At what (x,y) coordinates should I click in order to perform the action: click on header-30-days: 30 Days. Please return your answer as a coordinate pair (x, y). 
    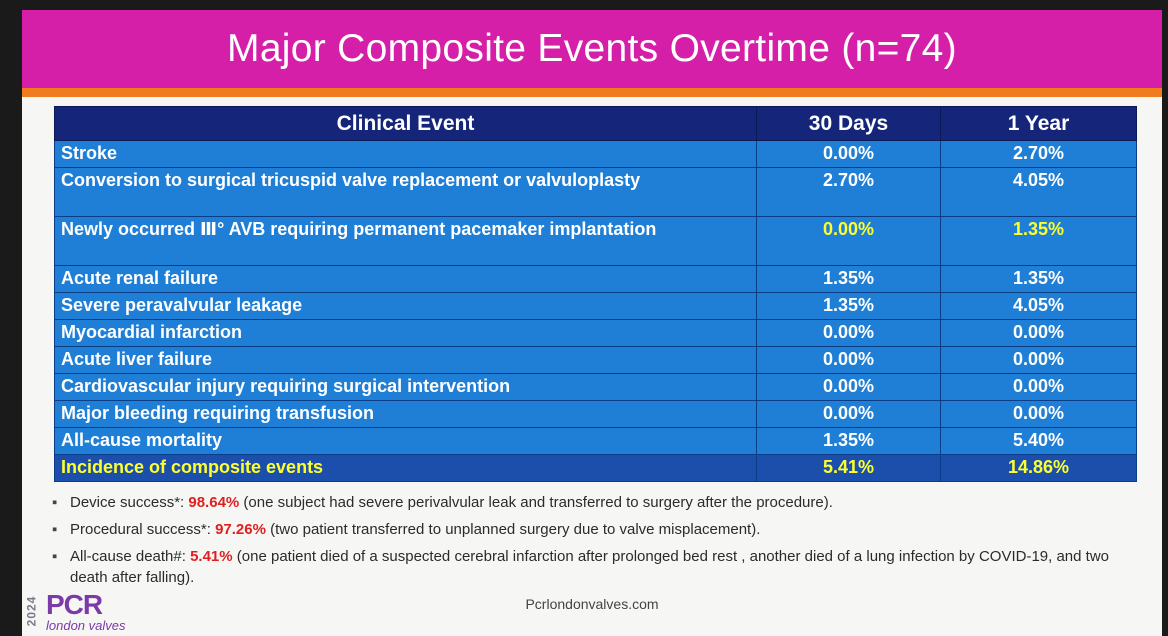
    Looking at the image, I should click on (848, 123).